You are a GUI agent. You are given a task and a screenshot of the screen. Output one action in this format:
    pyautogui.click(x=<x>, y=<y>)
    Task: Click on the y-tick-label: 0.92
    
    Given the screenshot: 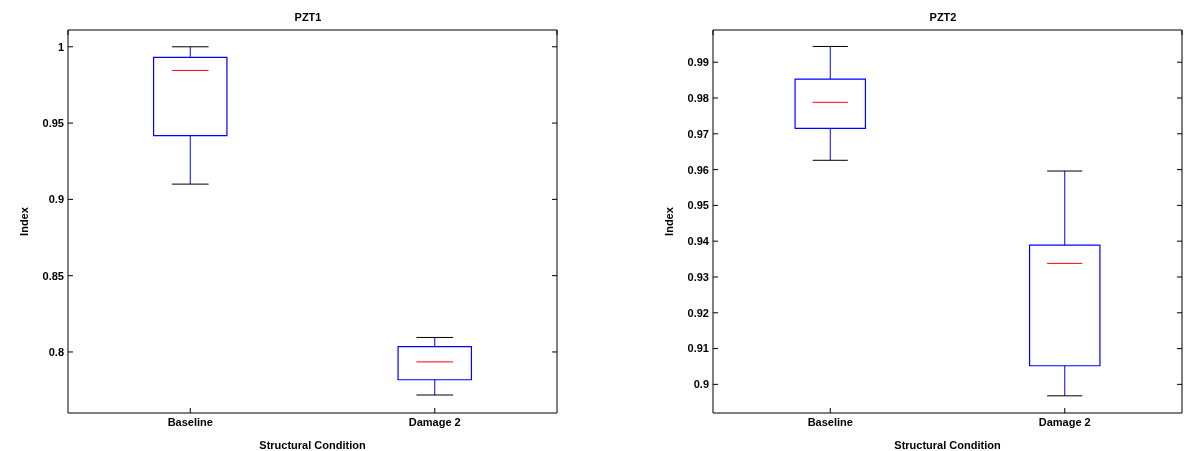 What is the action you would take?
    pyautogui.click(x=698, y=312)
    